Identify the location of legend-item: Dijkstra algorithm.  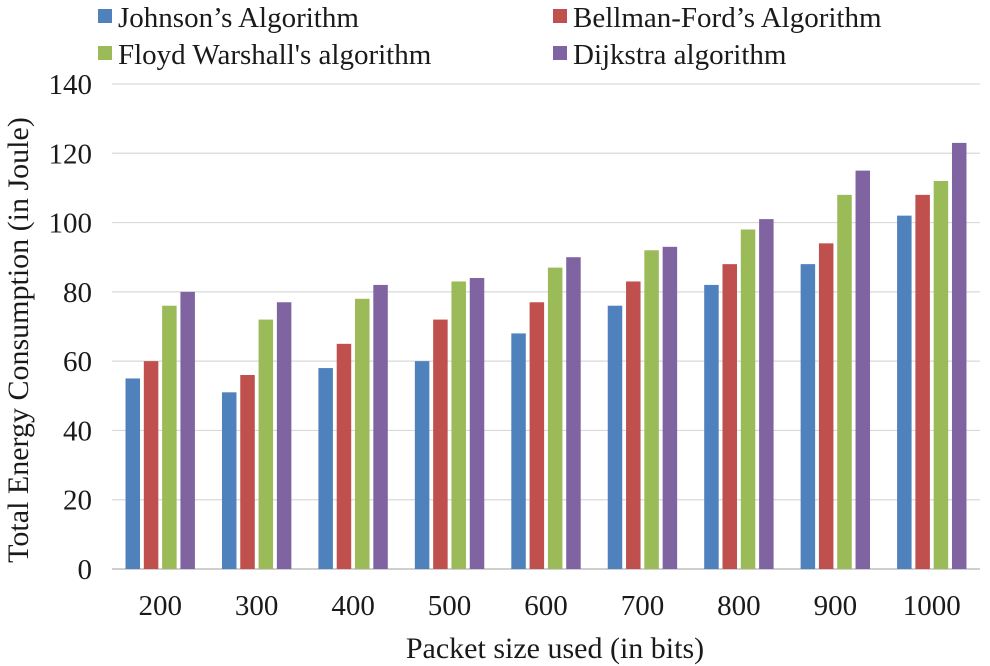
(670, 55).